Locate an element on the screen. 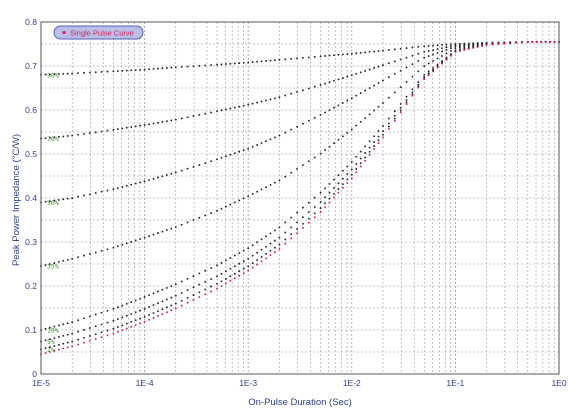 This screenshot has width=578, height=412. y-tick-label: 0.2 is located at coordinates (31, 286).